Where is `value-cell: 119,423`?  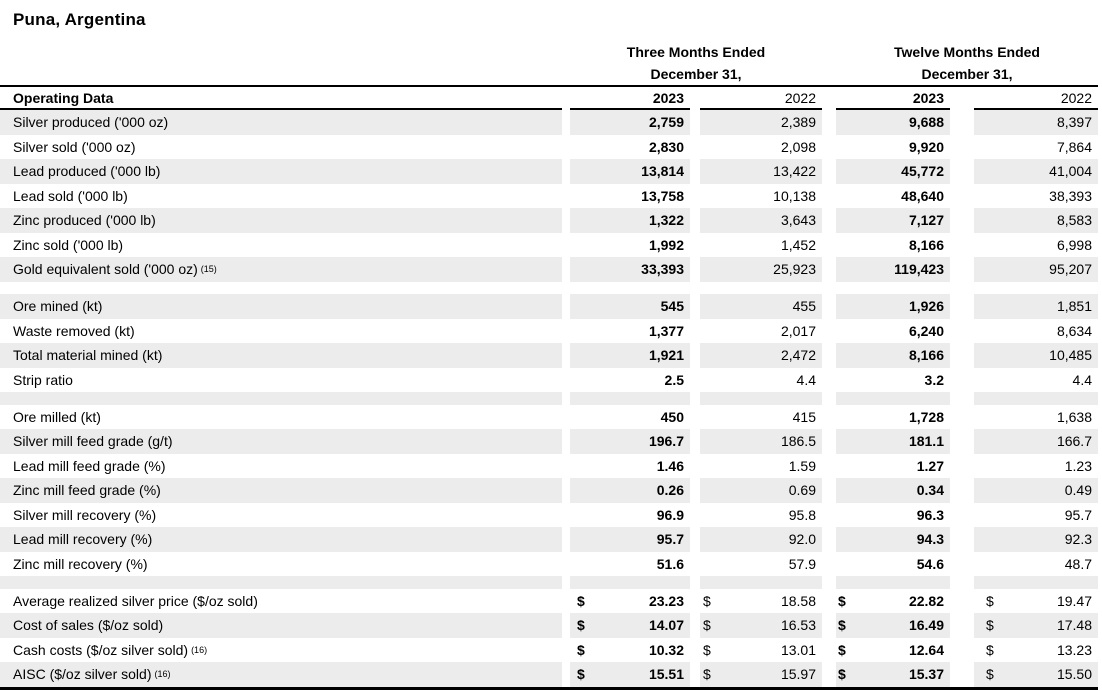 value-cell: 119,423 is located at coordinates (893, 269).